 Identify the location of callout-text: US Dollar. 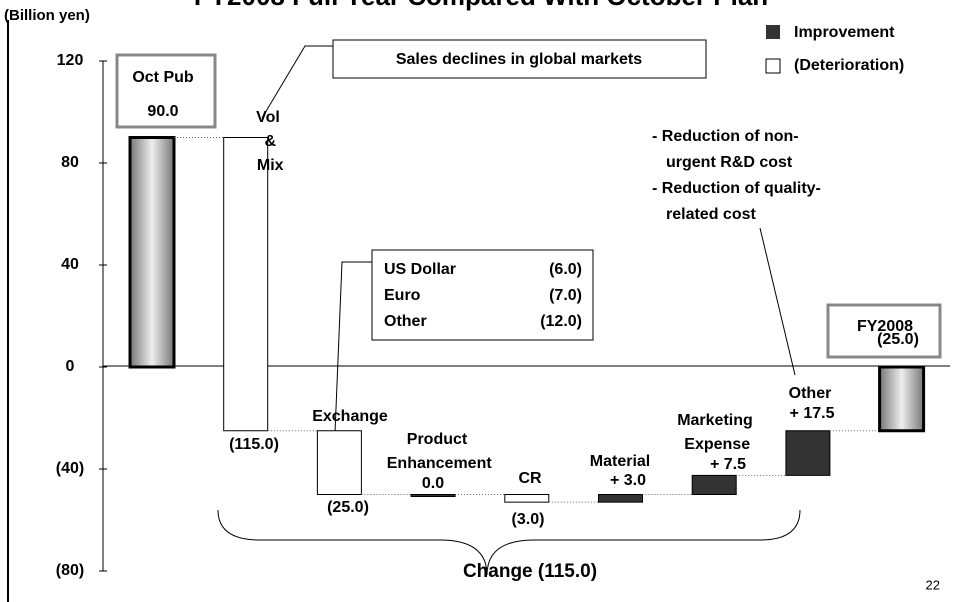
(420, 269).